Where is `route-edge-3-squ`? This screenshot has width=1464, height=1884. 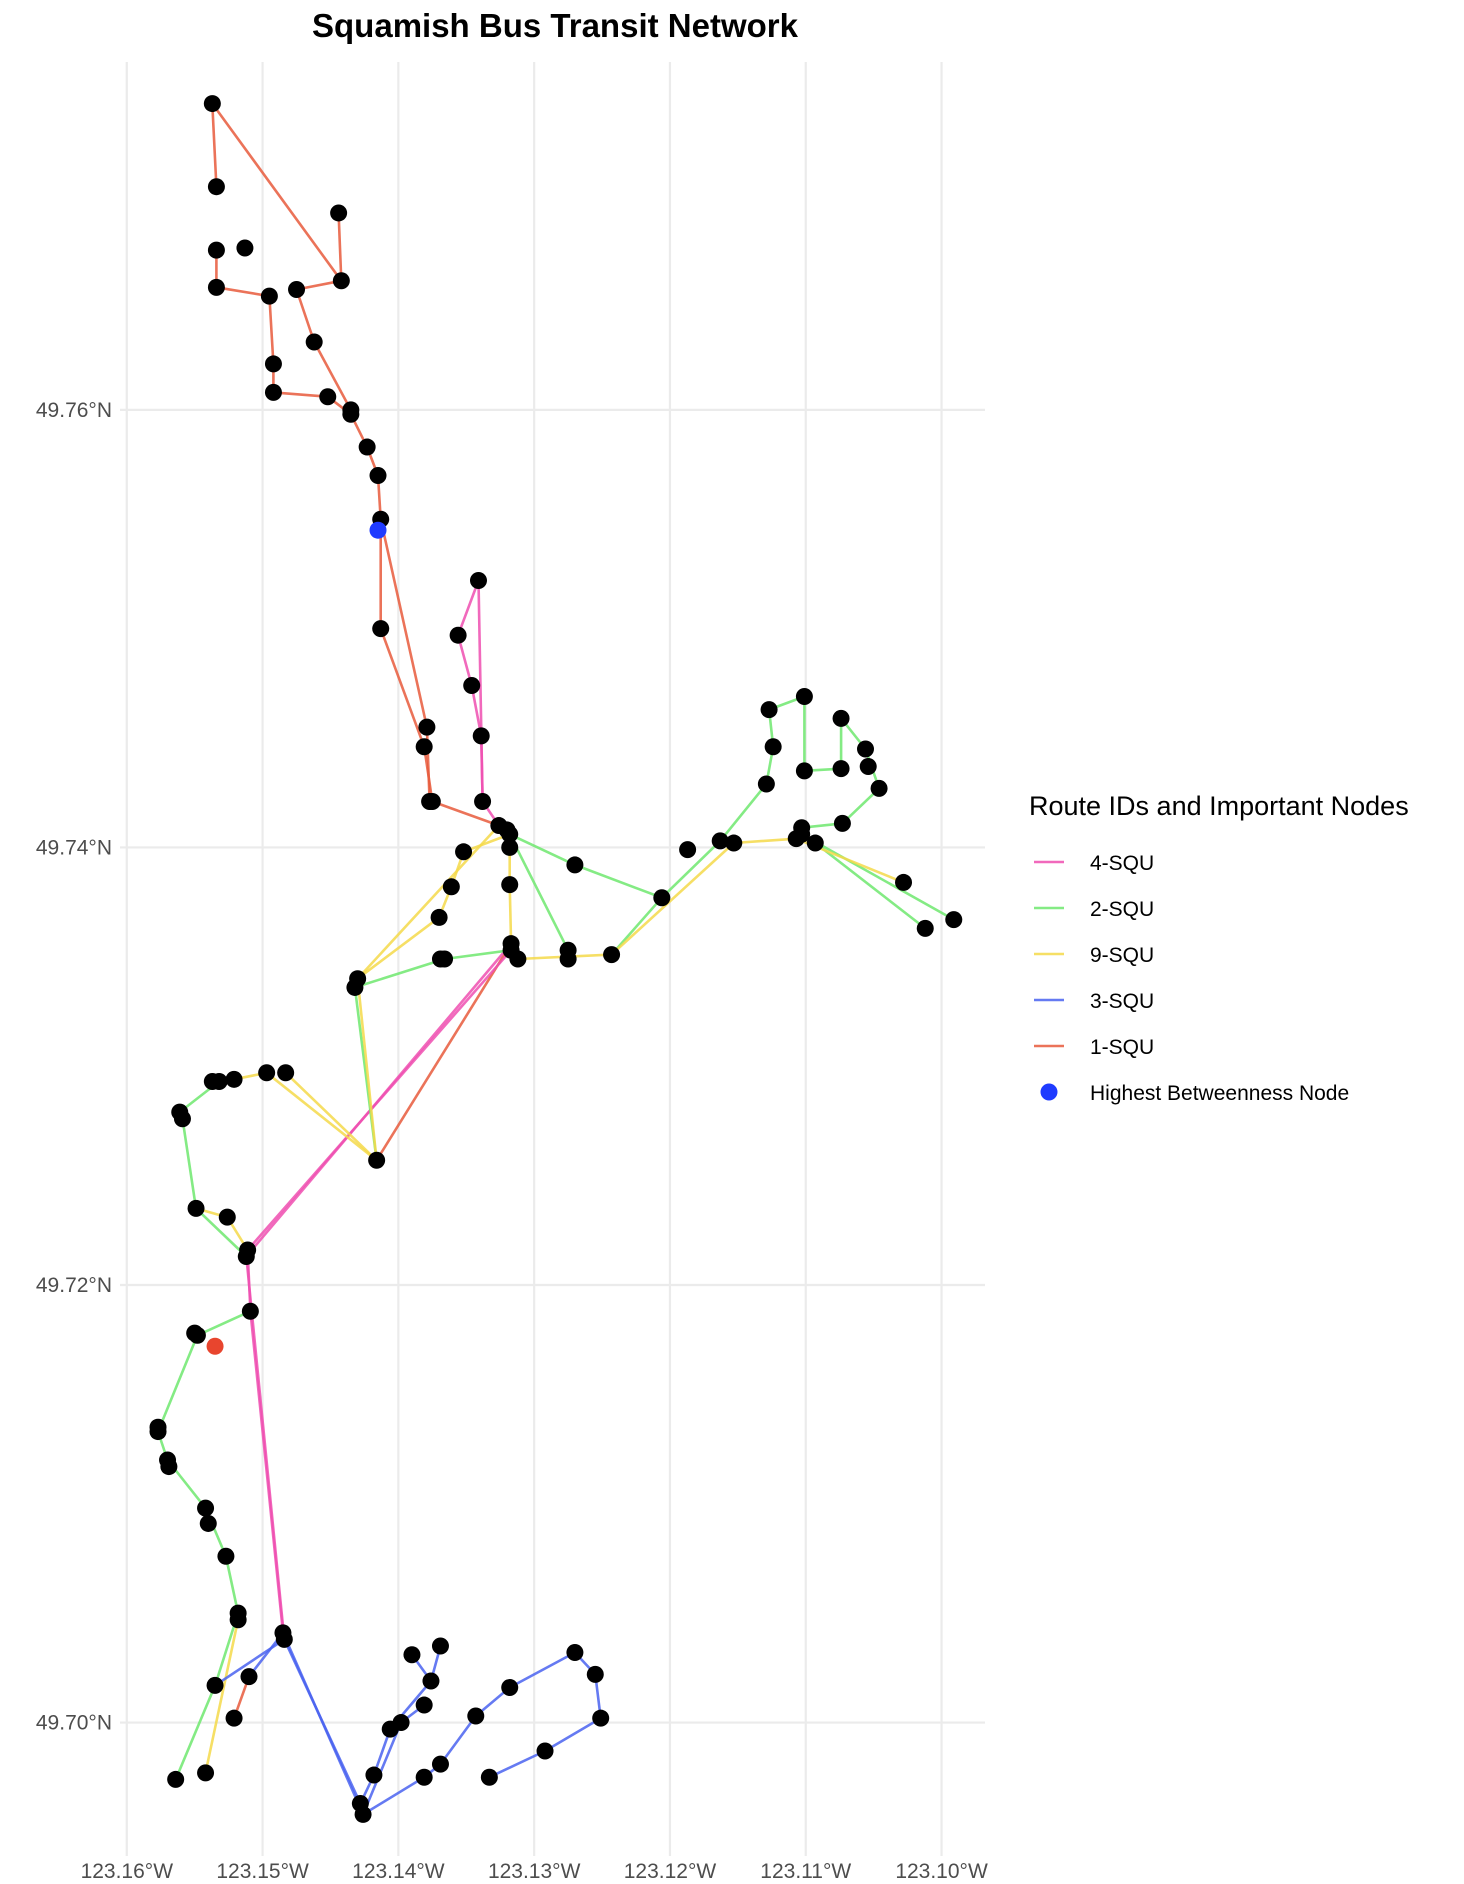 route-edge-3-squ is located at coordinates (482, 1733).